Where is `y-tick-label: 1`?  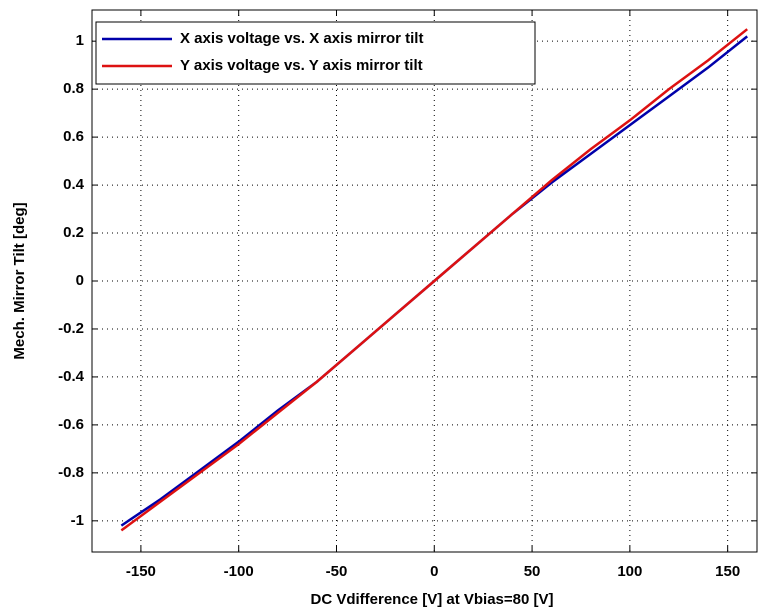
y-tick-label: 1 is located at coordinates (80, 40).